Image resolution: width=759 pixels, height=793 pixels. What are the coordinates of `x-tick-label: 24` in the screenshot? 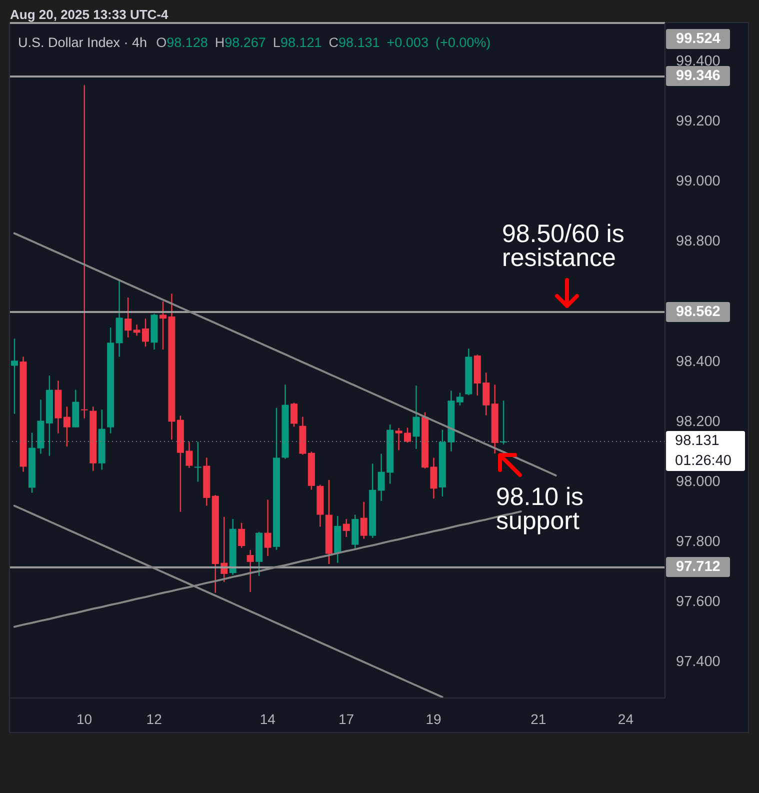 It's located at (626, 718).